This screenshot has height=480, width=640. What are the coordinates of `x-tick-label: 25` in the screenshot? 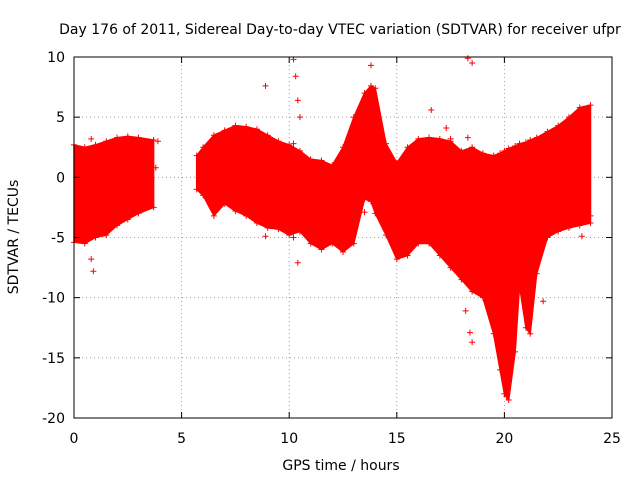 It's located at (612, 439).